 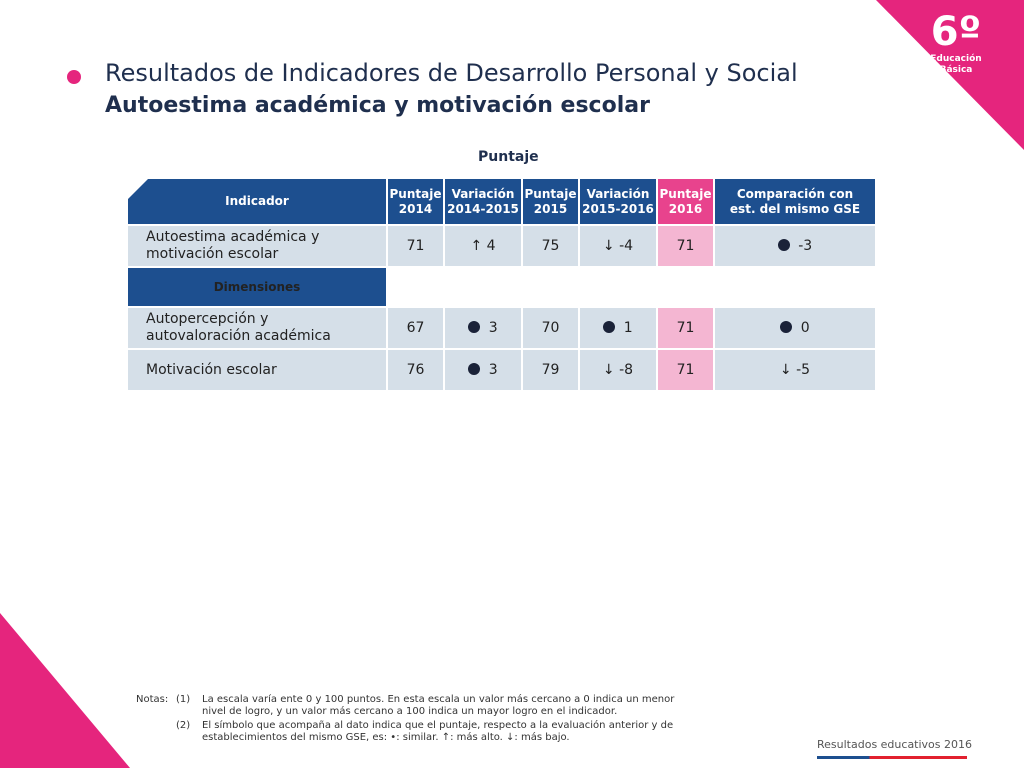 I want to click on row-label: Motivación escolar, so click(x=257, y=370).